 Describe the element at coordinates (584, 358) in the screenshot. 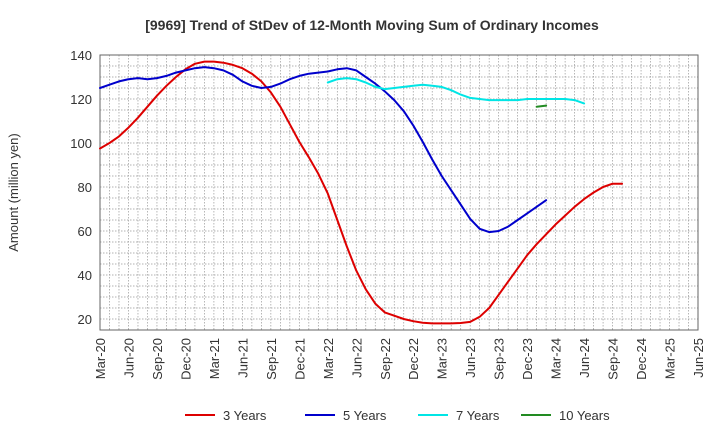

I see `x-tick-label: Jun-24` at that location.